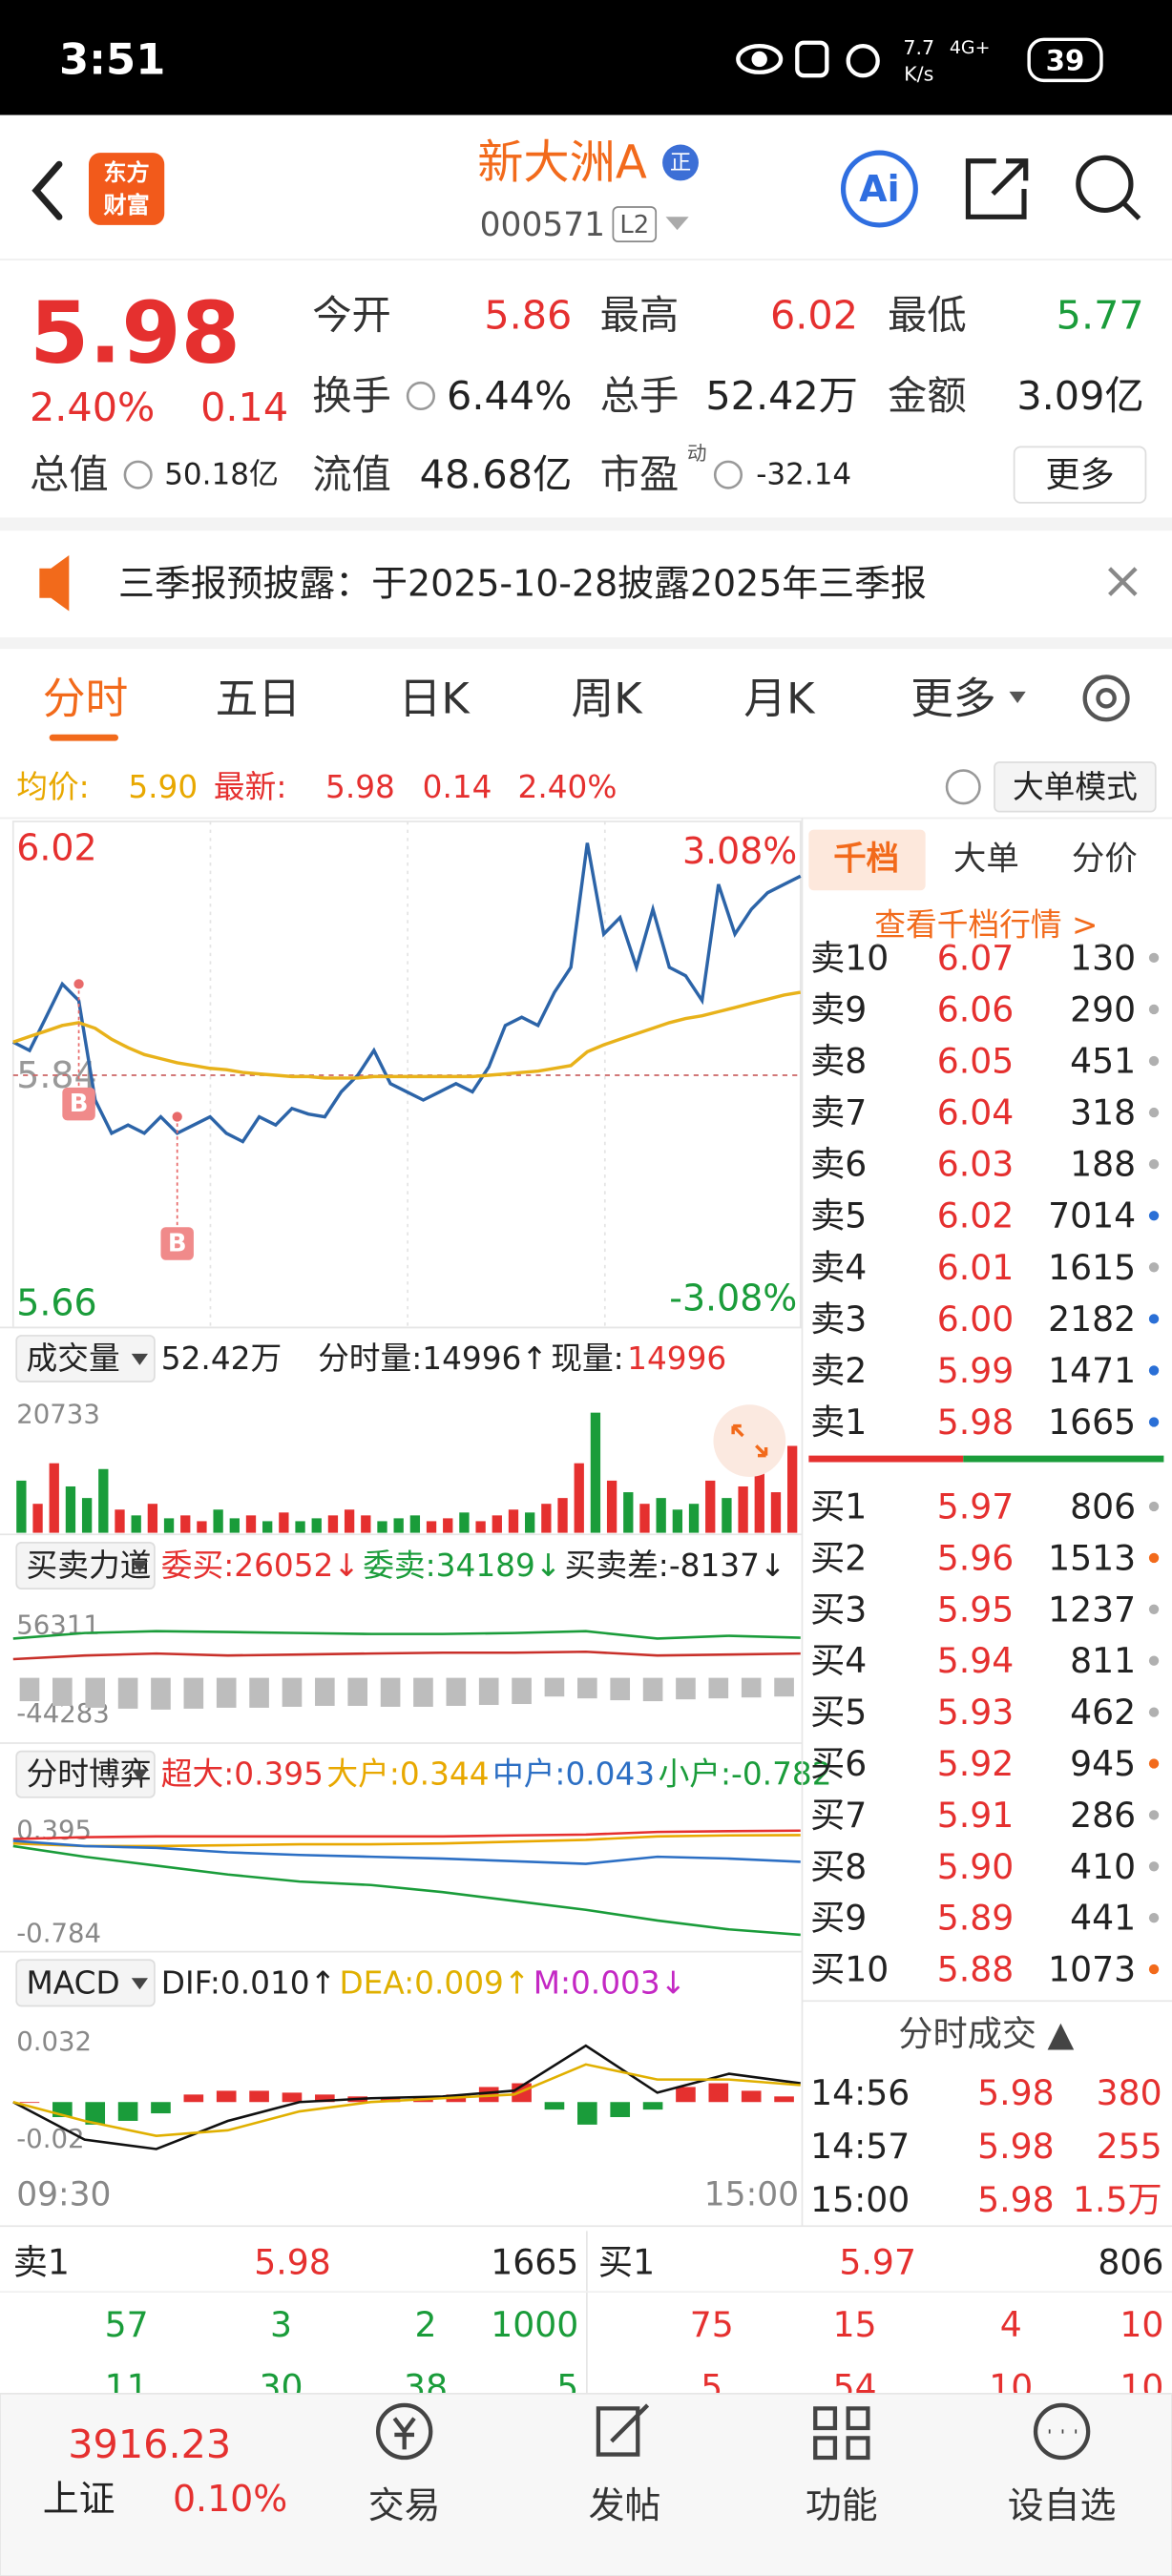  I want to click on tab: 日K, so click(435, 698).